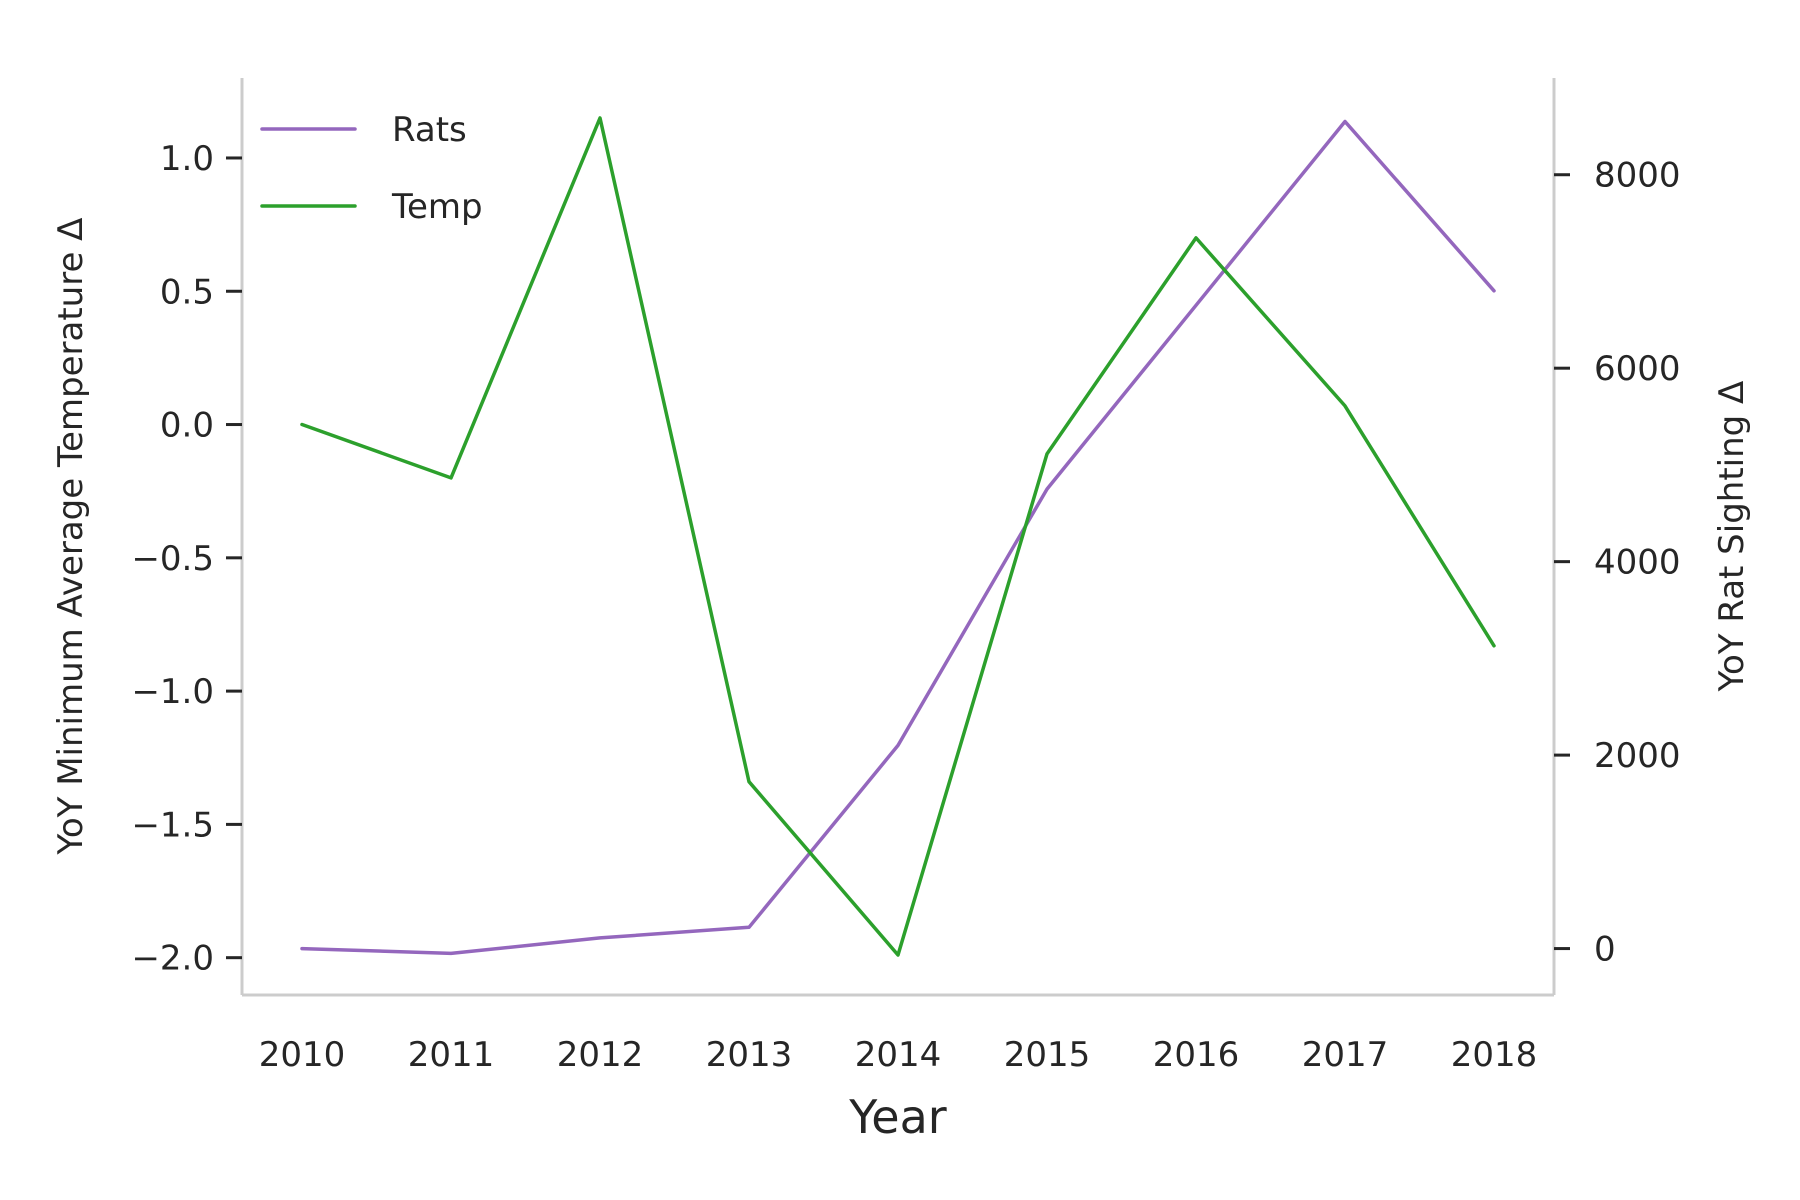 Image resolution: width=1800 pixels, height=1200 pixels. What do you see at coordinates (187, 292) in the screenshot?
I see `y-tick-label: 0.5` at bounding box center [187, 292].